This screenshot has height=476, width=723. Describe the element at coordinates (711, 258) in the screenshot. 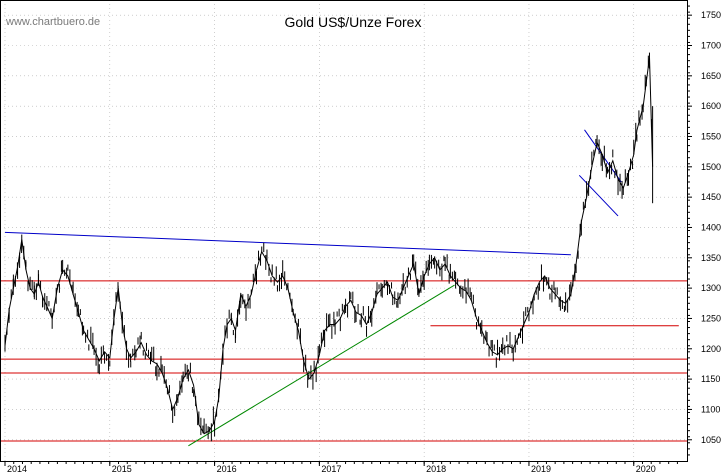

I see `y-tick-label: 1350` at that location.